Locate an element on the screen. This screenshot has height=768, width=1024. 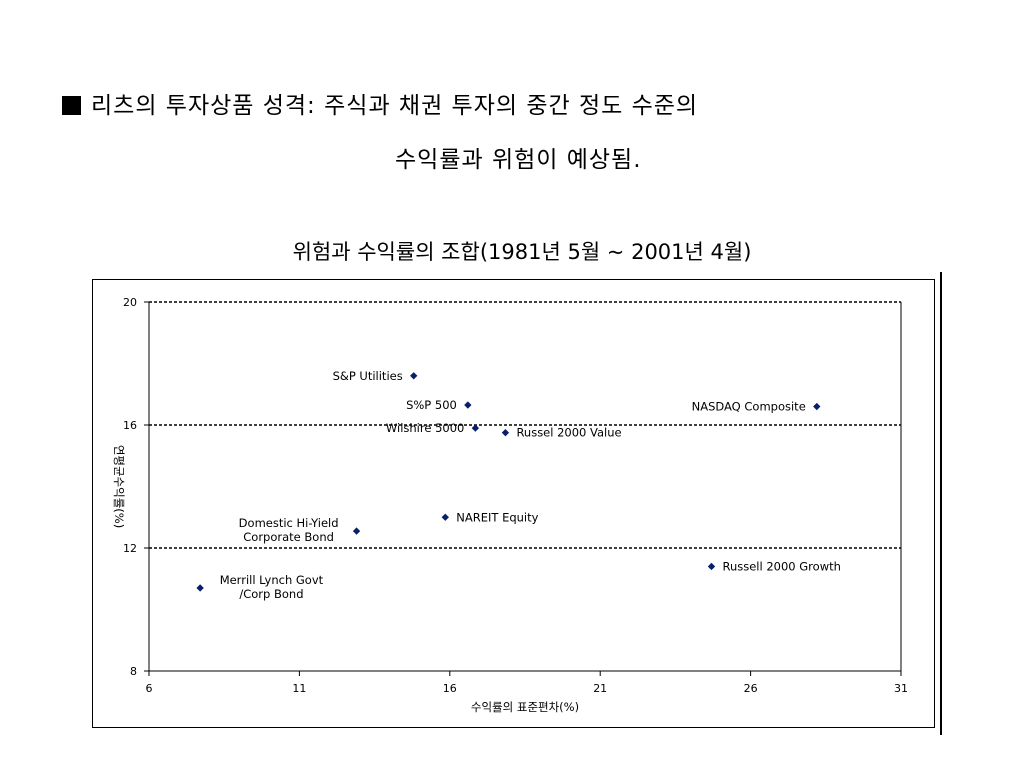
data-point-label: Merrill Lynch Govt/Corp Bond is located at coordinates (272, 587).